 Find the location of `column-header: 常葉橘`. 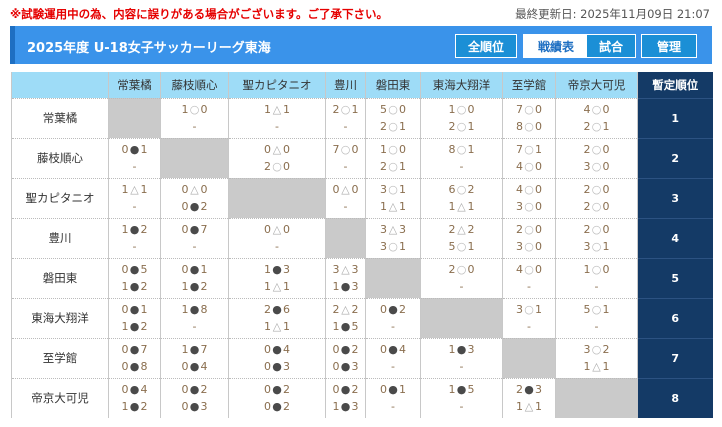

column-header: 常葉橘 is located at coordinates (134, 85).